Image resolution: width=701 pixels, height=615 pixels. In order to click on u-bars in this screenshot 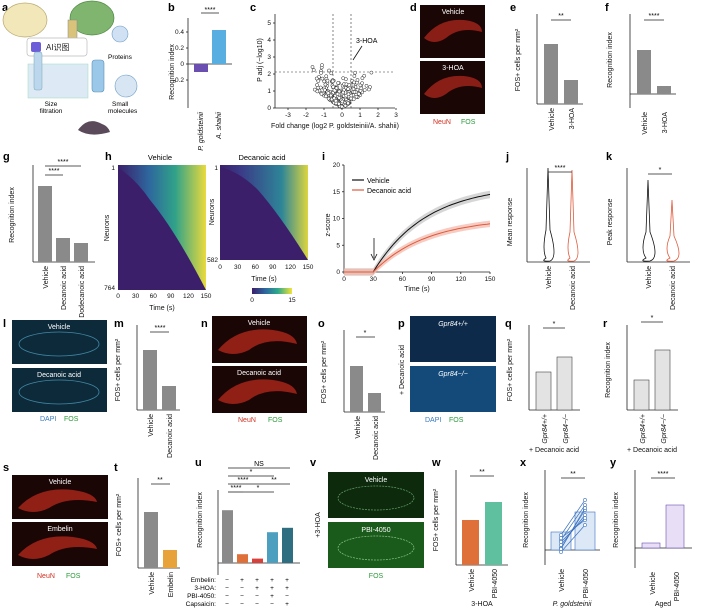, I will do `click(257, 536)`.